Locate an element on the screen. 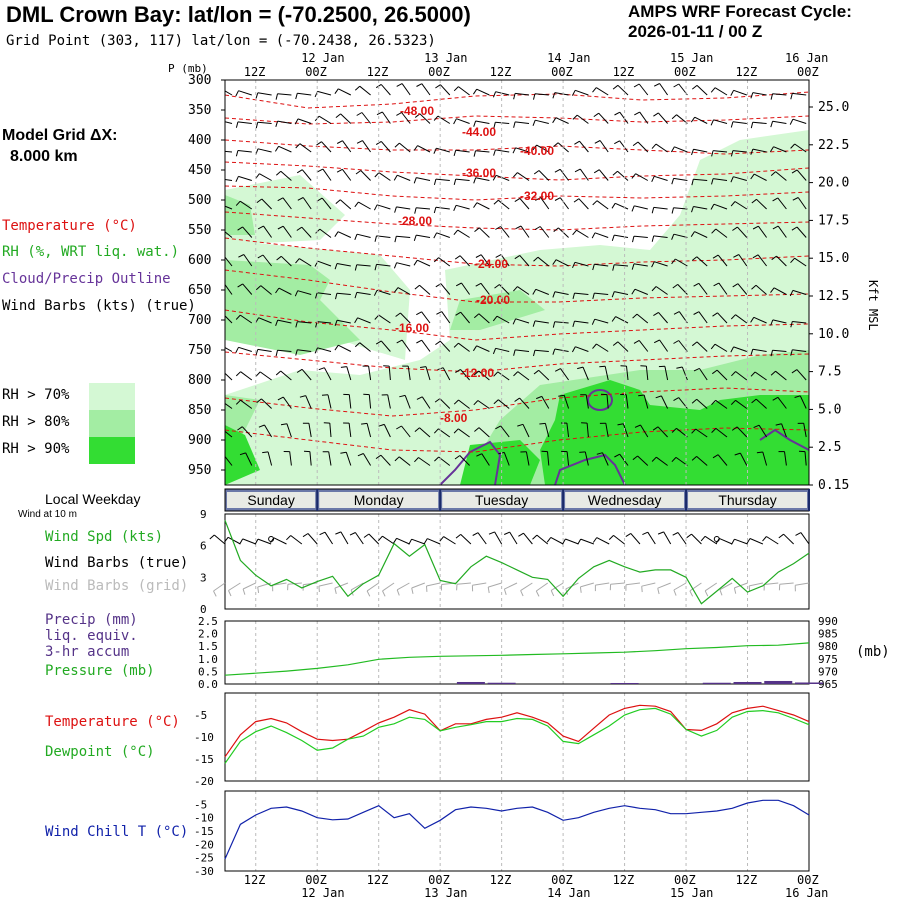 Image resolution: width=900 pixels, height=900 pixels. wind-chill-tick-label: -20 is located at coordinates (204, 844).